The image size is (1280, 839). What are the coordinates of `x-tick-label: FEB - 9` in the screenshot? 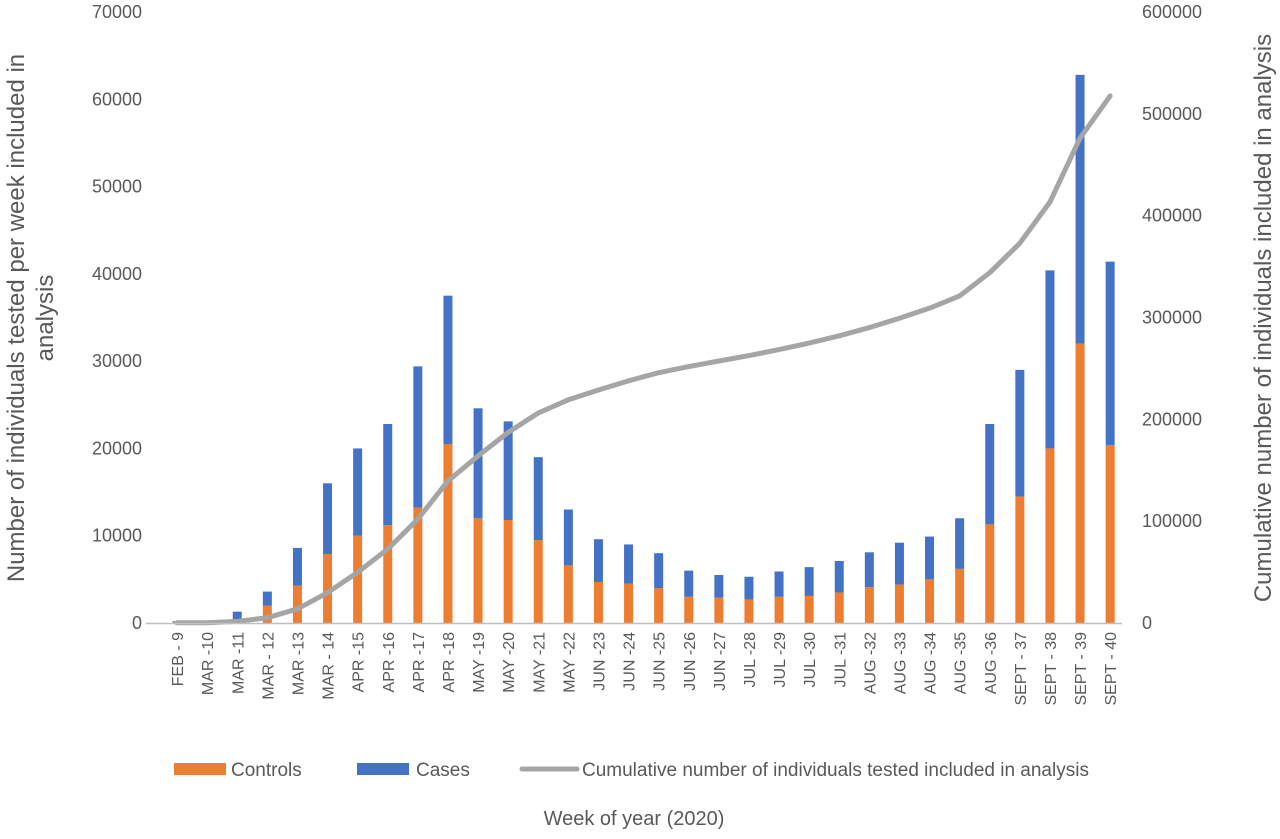 It's located at (178, 659).